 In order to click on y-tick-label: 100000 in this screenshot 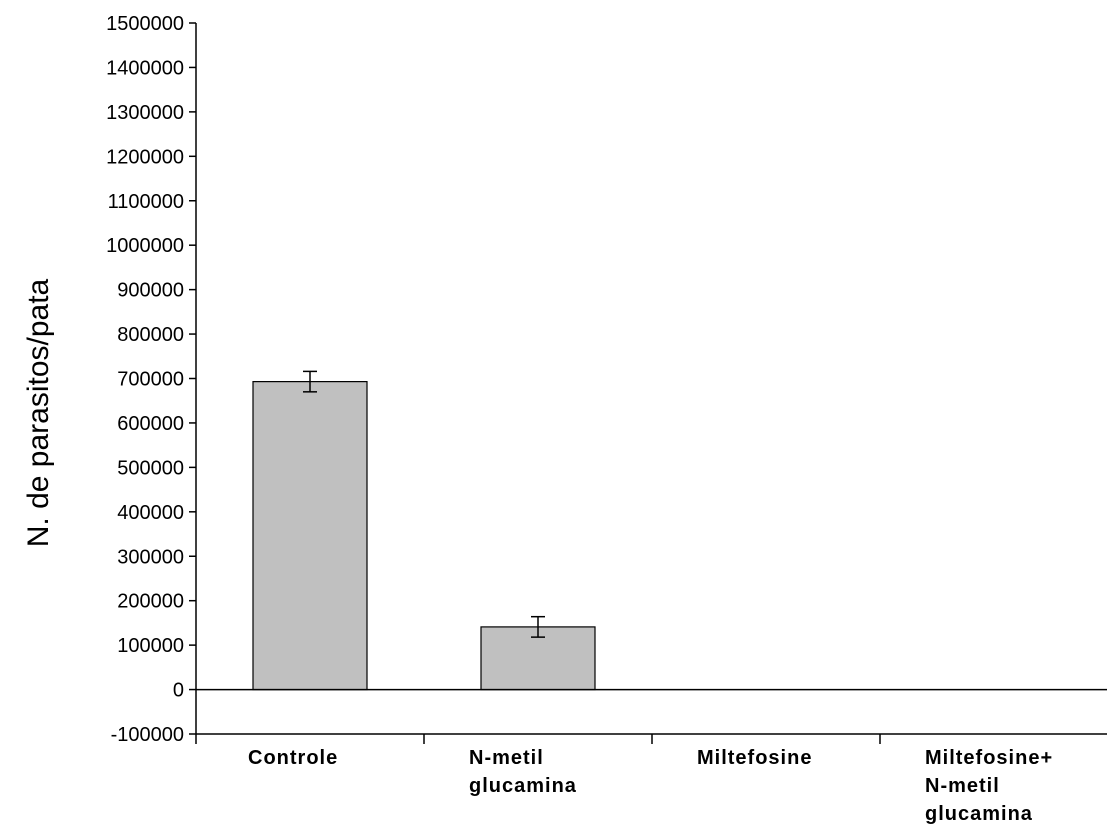, I will do `click(150, 646)`.